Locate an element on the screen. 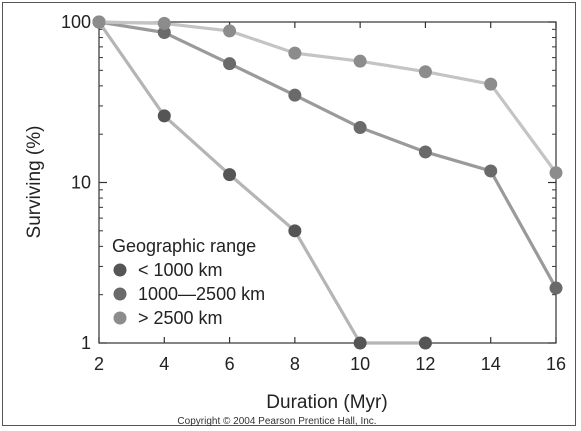  x-tick-label: 16 is located at coordinates (556, 364).